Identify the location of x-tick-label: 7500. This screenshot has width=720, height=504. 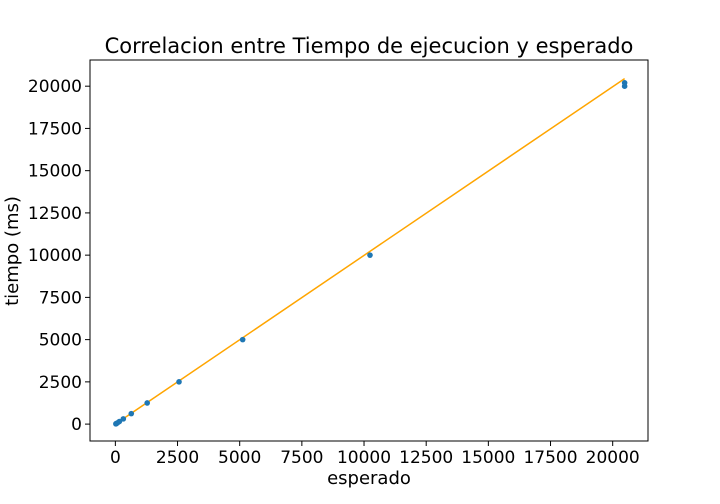
(301, 458).